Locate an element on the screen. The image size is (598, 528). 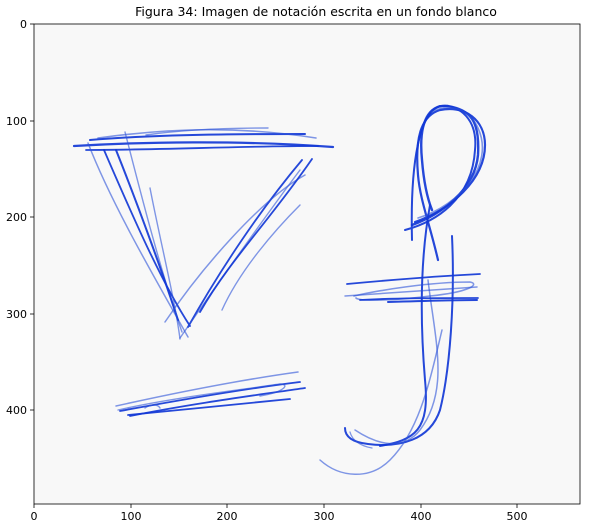
y-tick-label: 200 is located at coordinates (16, 217).